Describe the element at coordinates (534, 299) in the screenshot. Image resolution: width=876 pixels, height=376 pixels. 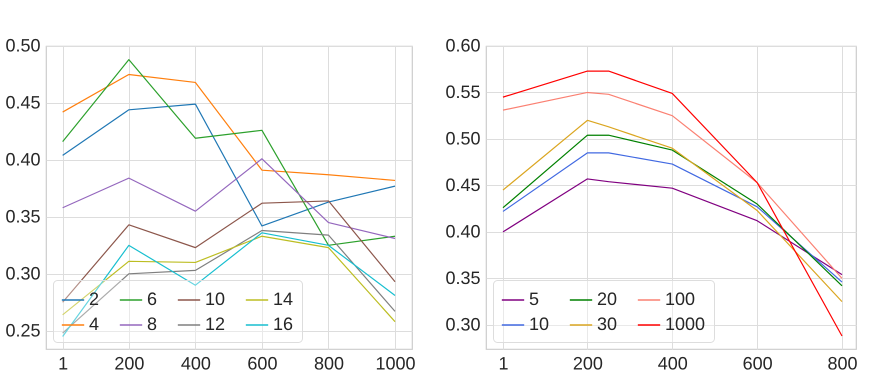
I see `legend-label: 5` at that location.